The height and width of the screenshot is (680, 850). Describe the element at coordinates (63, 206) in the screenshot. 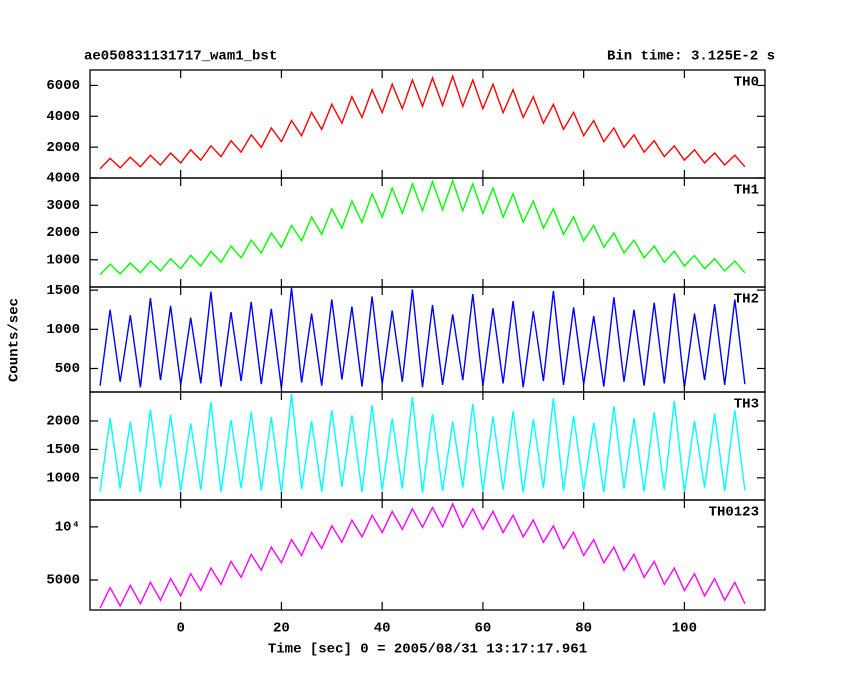

I see `y-tick-label: 3000` at that location.